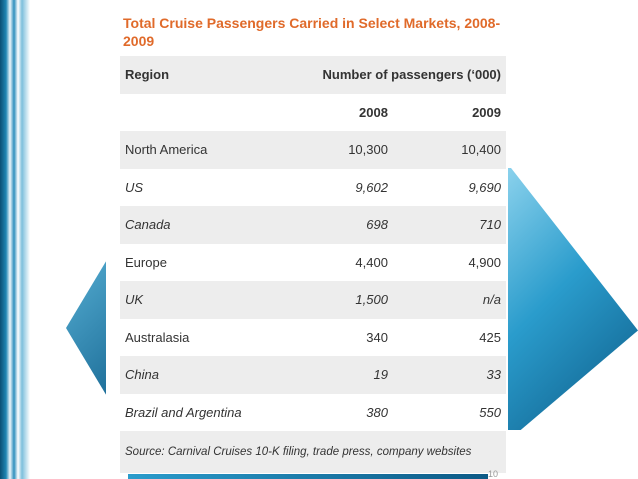 Image resolution: width=638 pixels, height=479 pixels. I want to click on empty-cell, so click(198, 113).